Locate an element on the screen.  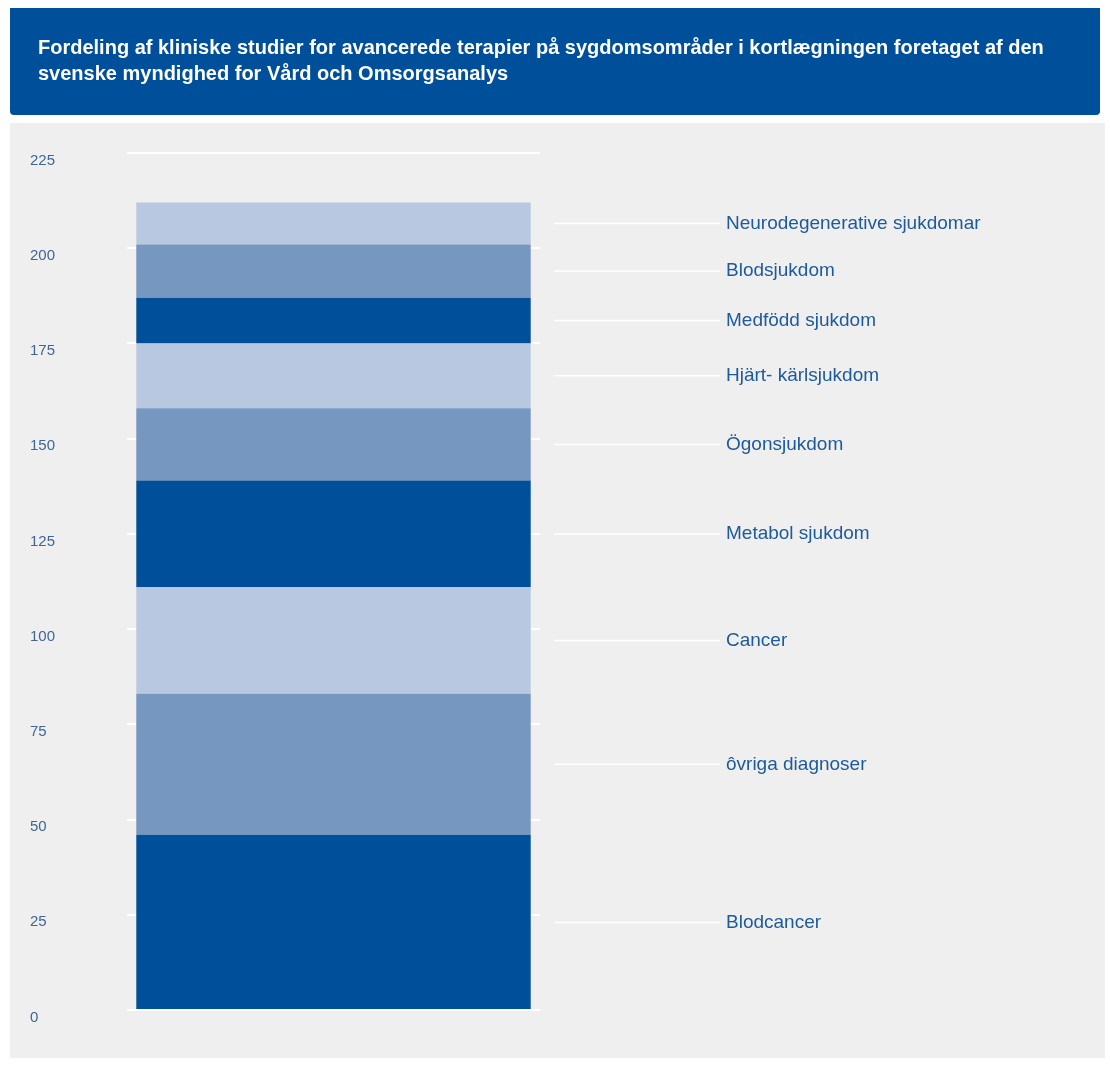
text: Cancer is located at coordinates (757, 639).